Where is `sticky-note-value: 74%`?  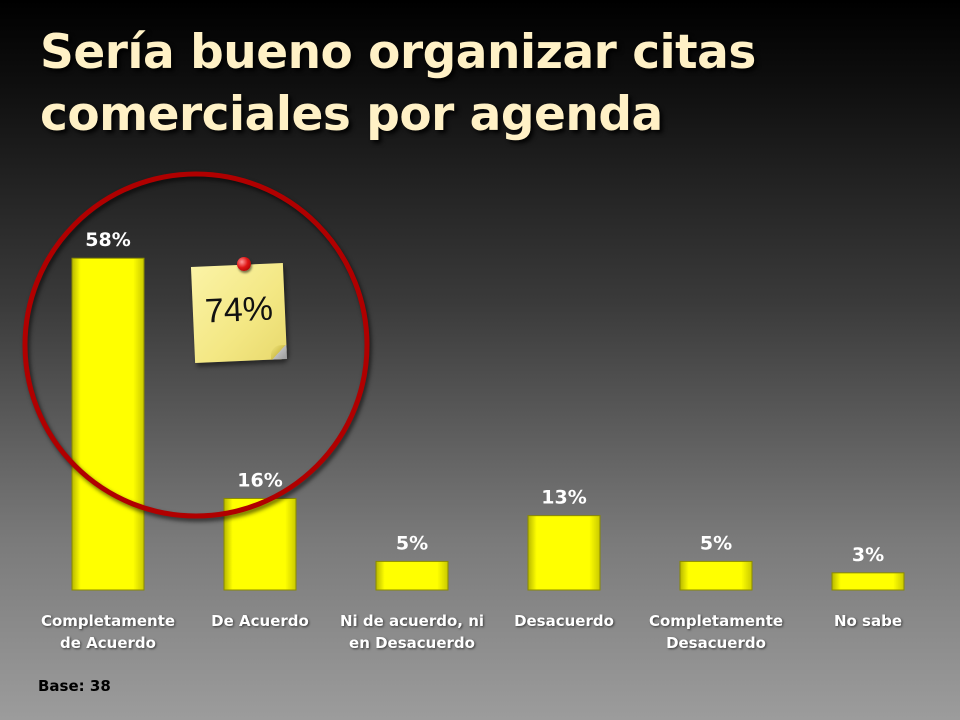 sticky-note-value: 74% is located at coordinates (239, 310).